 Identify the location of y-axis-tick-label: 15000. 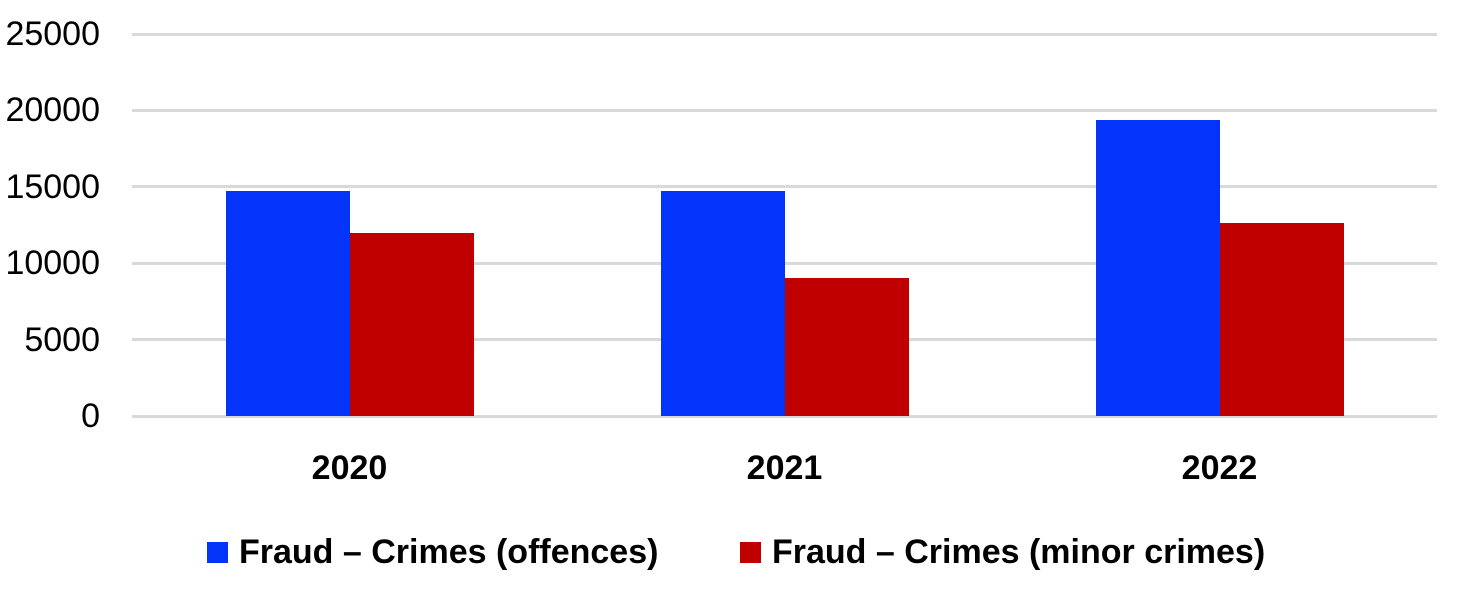
(52, 186).